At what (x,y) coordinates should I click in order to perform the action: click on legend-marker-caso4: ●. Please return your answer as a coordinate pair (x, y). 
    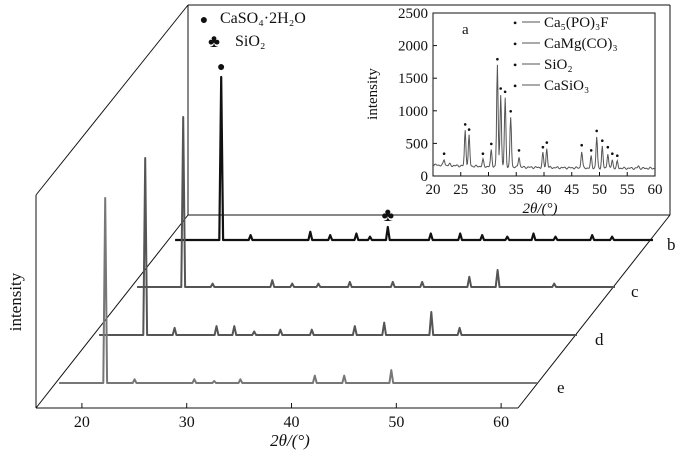
    Looking at the image, I should click on (204, 20).